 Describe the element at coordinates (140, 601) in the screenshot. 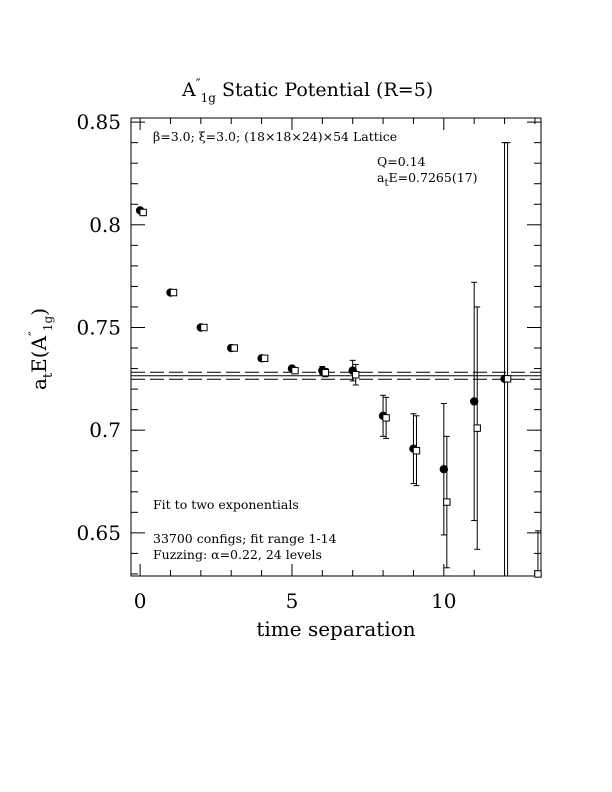

I see `x-tick-label: 0` at that location.